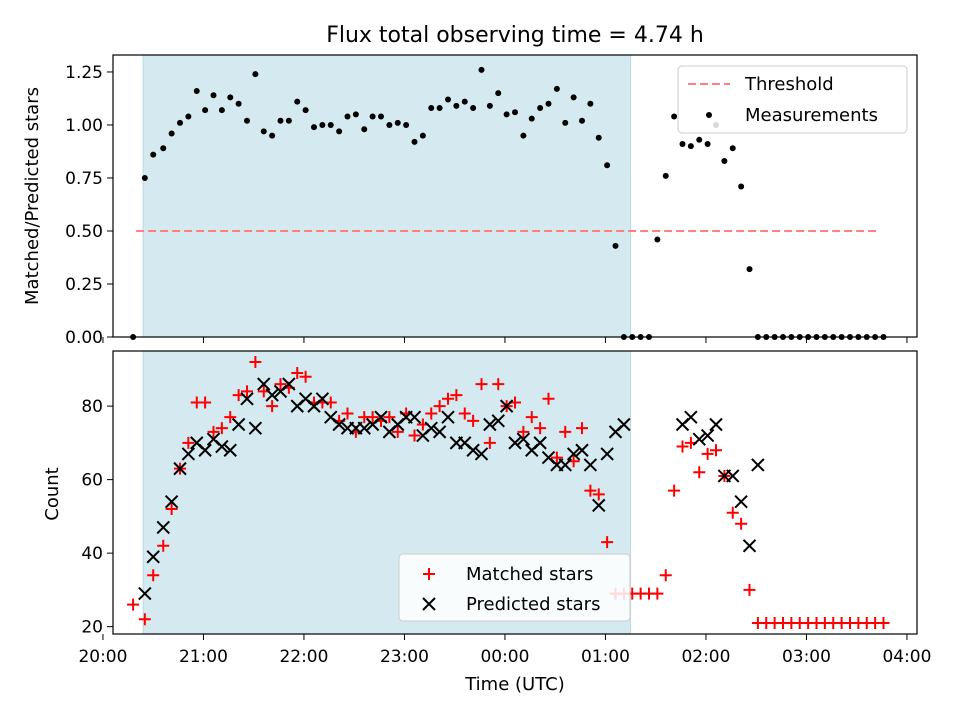  I want to click on legend-matched-label: Matched stars, so click(529, 574).